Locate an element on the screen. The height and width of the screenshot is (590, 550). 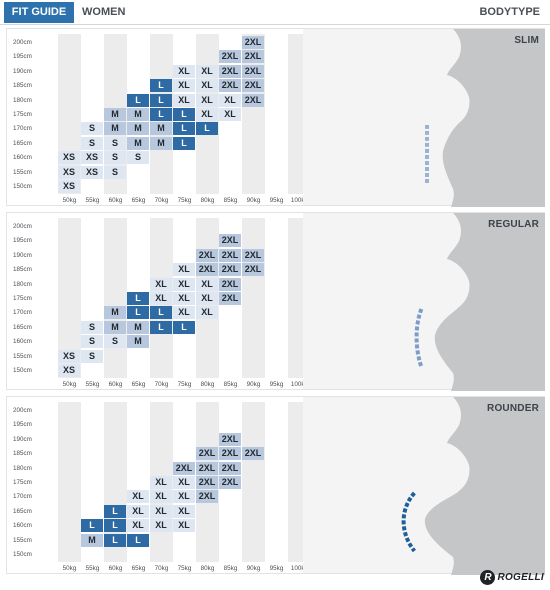
fit-guide-tab: FIT GUIDE is located at coordinates (39, 12).